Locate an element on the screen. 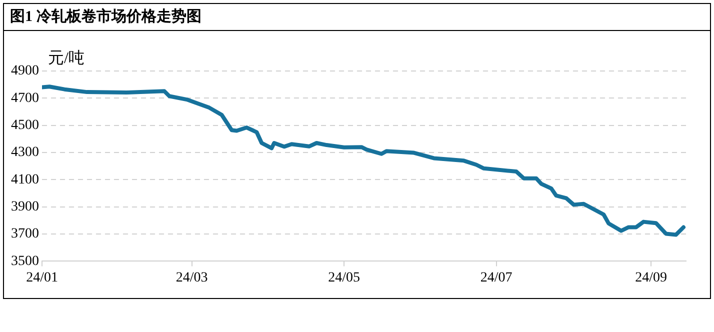  y-tick-label: 3900 is located at coordinates (25, 207).